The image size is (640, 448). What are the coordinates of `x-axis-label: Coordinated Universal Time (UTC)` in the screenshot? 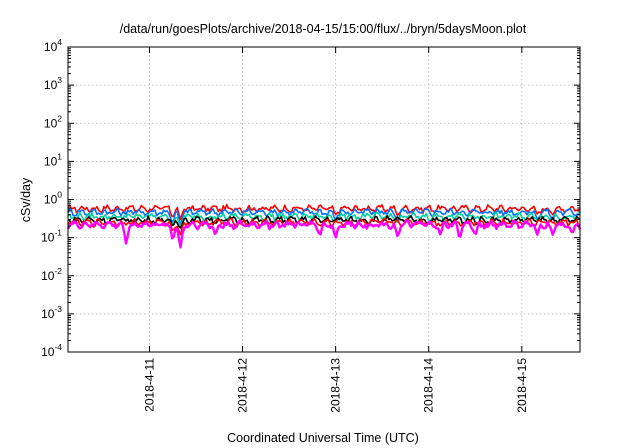 It's located at (323, 438).